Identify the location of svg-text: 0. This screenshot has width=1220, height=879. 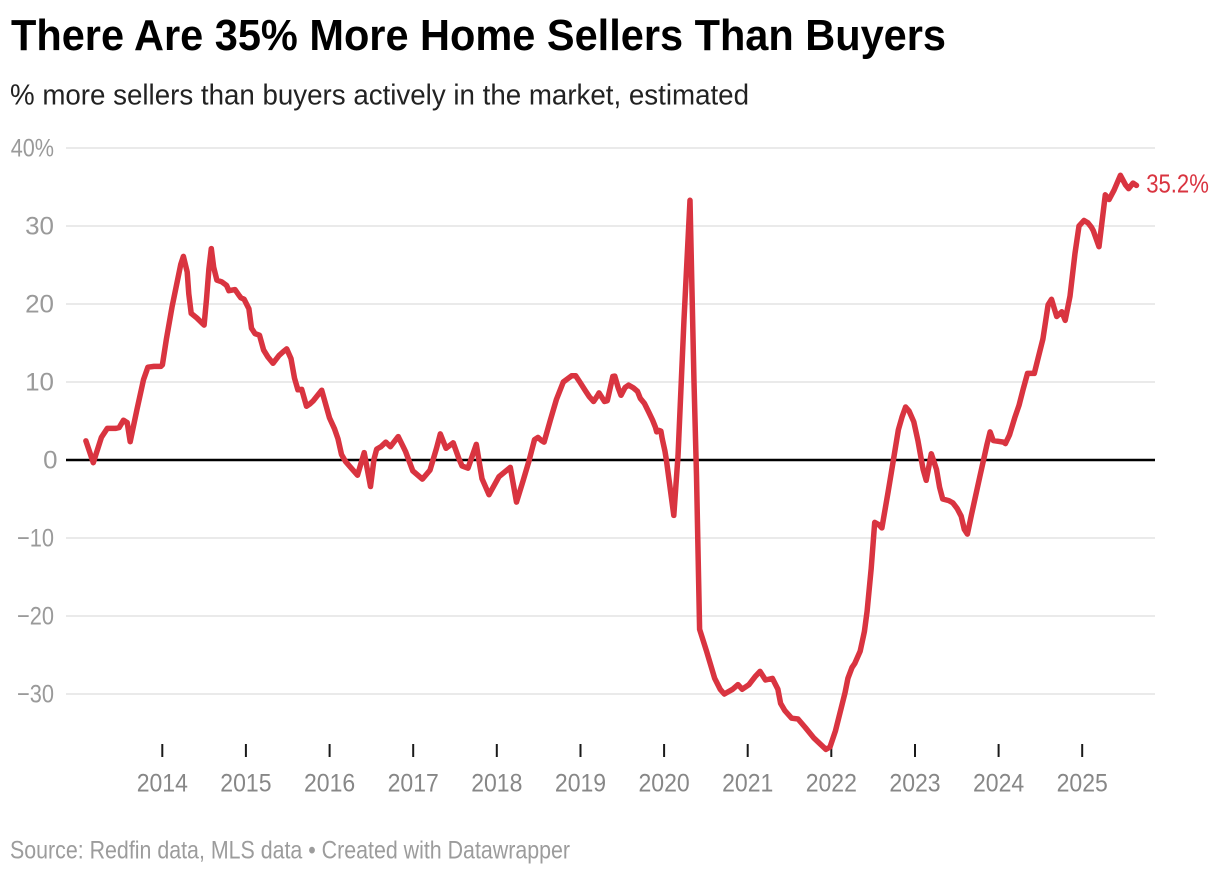
(50, 460).